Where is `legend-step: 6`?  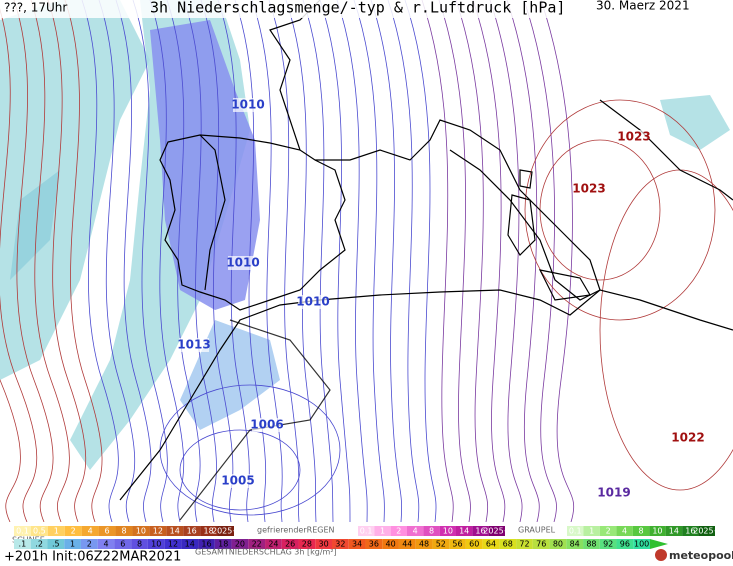
legend-step: 6 is located at coordinates (107, 531).